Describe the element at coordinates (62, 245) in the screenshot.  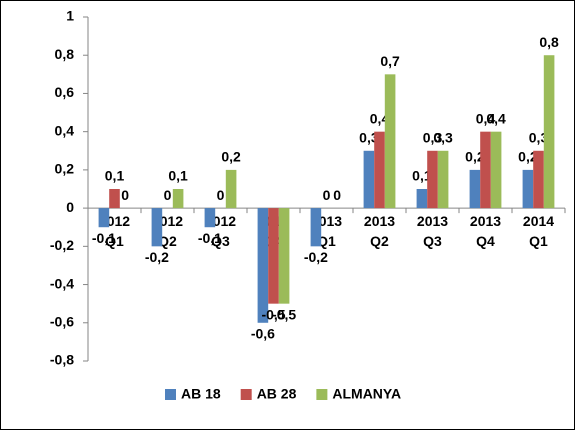
I see `y-tick-label: -0,2` at that location.